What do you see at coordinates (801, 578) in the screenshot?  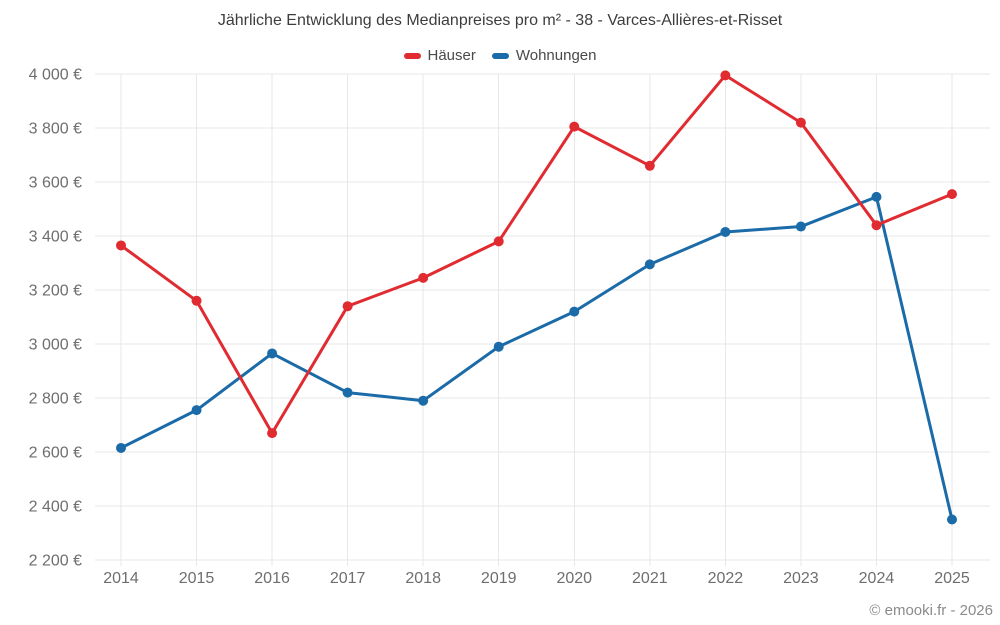 I see `x-axis-tick-label: 2023` at bounding box center [801, 578].